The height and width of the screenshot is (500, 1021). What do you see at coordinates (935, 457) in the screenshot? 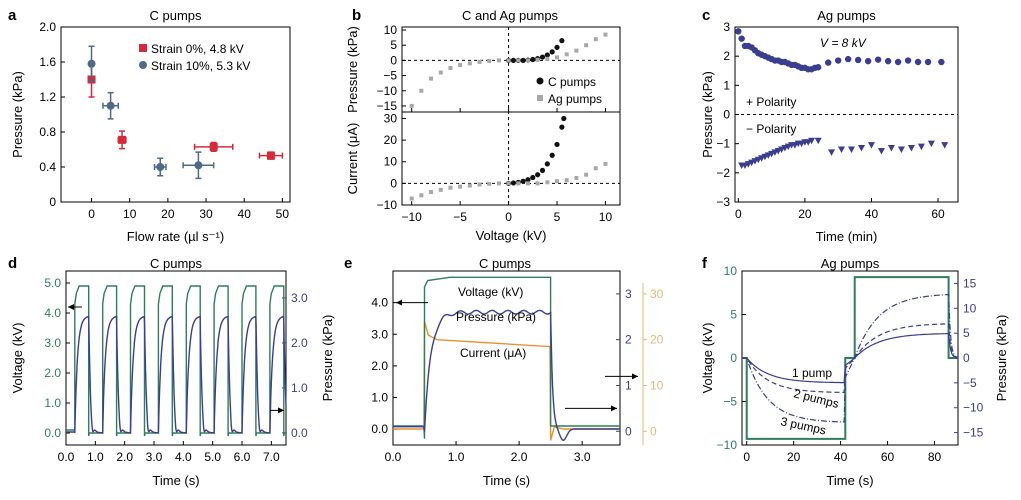
I see `x-tick-label: 80` at bounding box center [935, 457].